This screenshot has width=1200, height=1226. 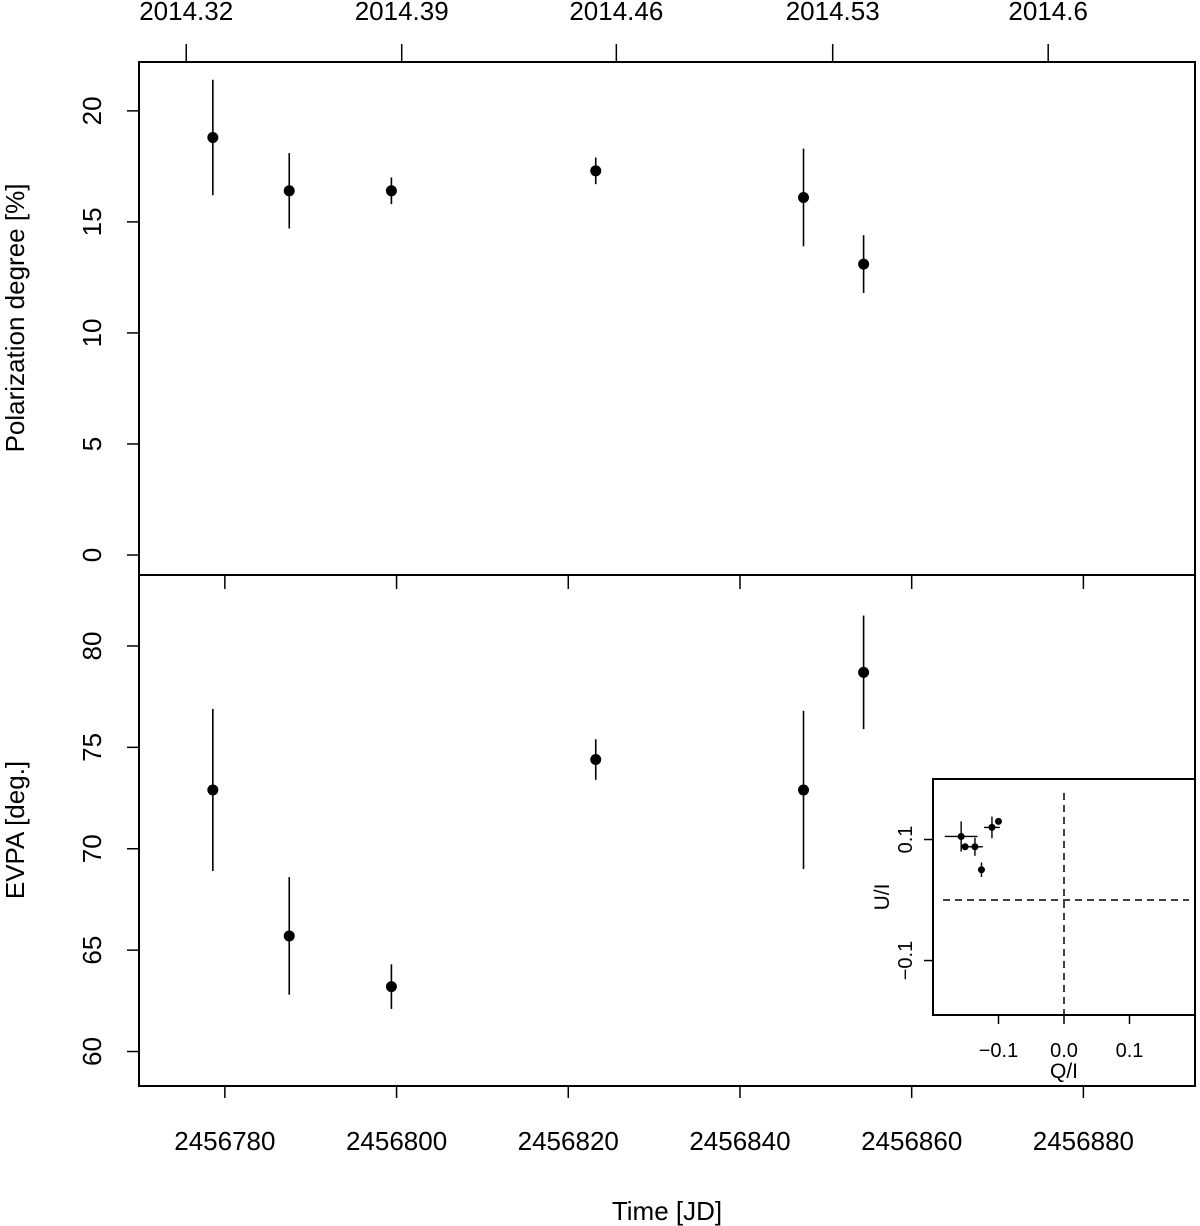 I want to click on qi-tick-label: −0.1, so click(x=998, y=1051).